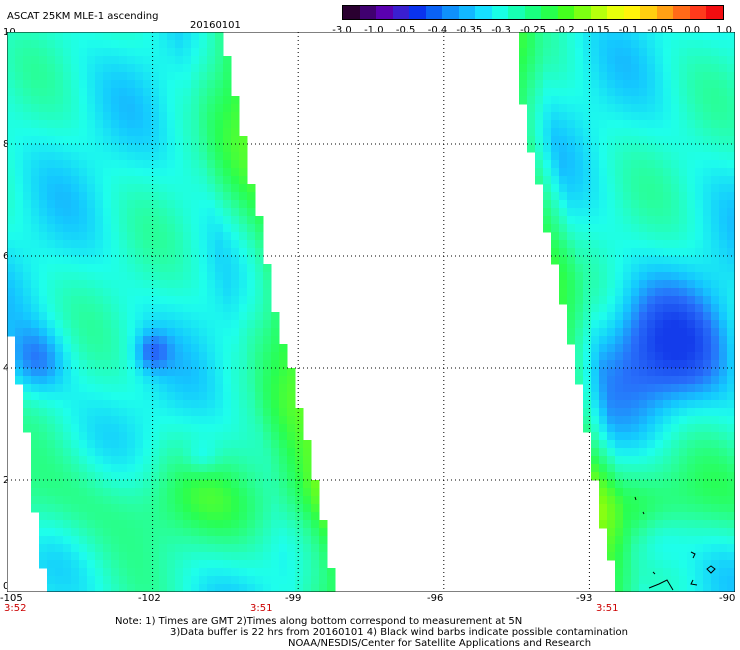 This screenshot has height=650, width=740. Describe the element at coordinates (435, 598) in the screenshot. I see `lon-label-96: -96` at that location.